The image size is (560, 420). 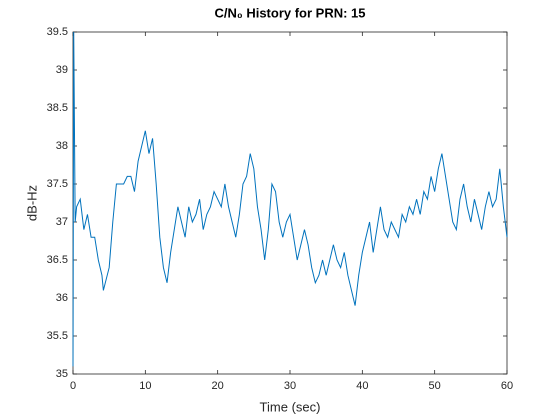 What do you see at coordinates (62, 146) in the screenshot?
I see `y-tick-label: 38` at bounding box center [62, 146].